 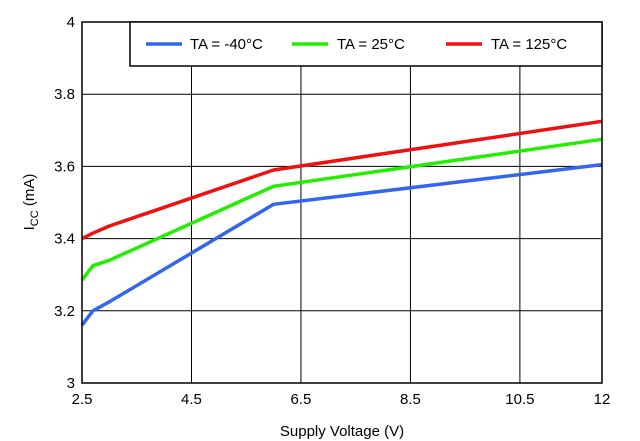 I want to click on legend-box, so click(x=366, y=44).